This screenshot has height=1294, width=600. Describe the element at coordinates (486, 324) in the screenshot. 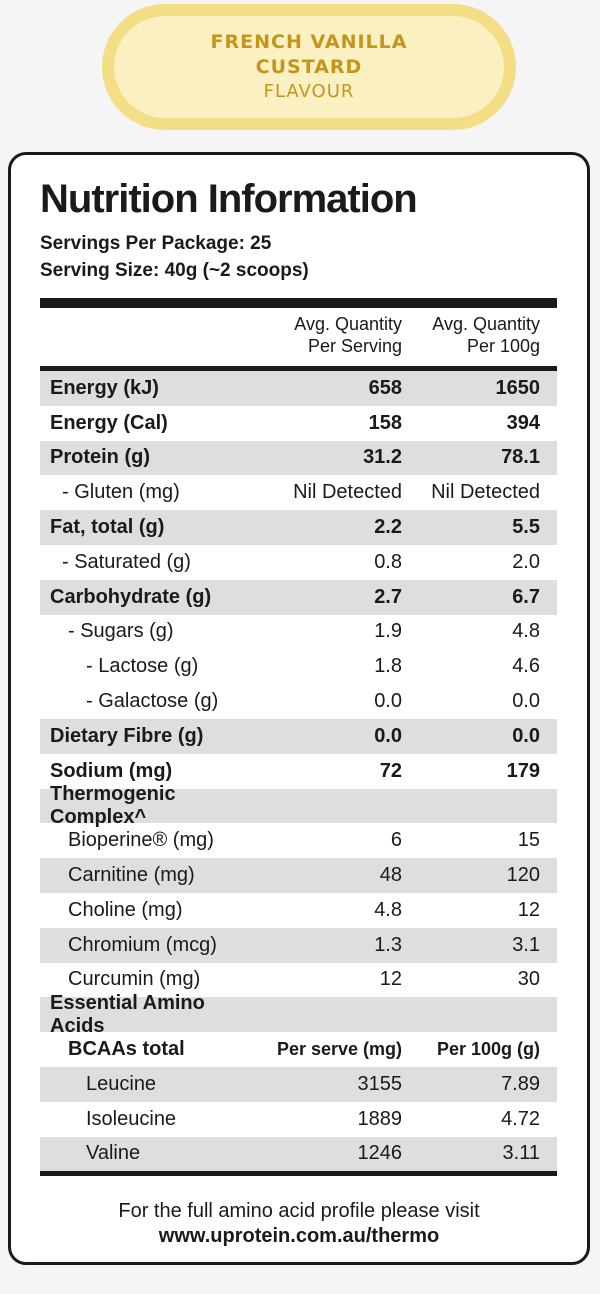

I see `header-per-100g: Avg. Quantity` at that location.